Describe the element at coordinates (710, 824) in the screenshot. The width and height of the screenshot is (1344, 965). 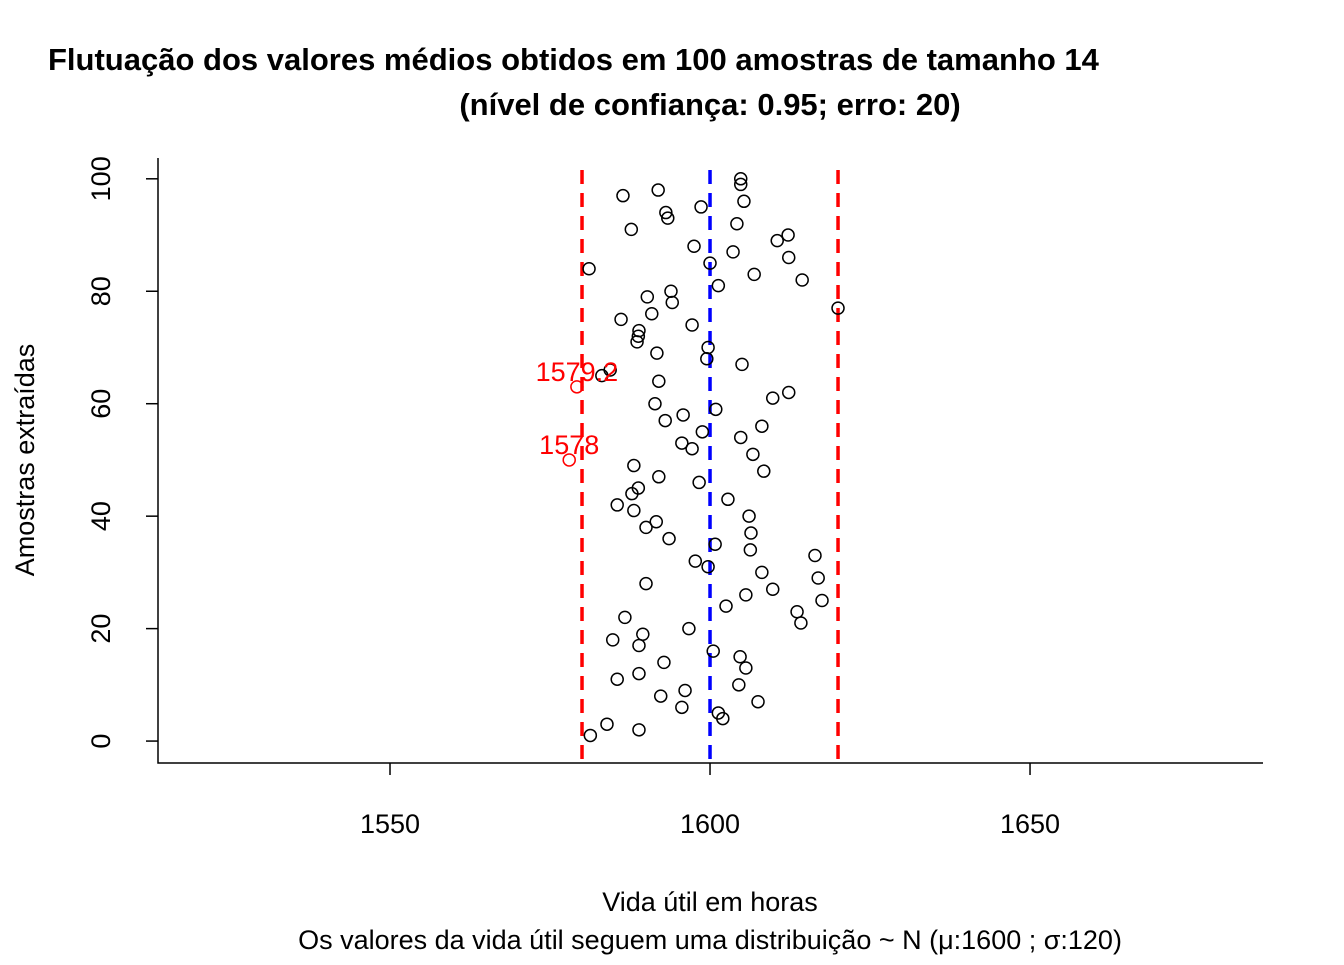
I see `x-tick-label: 1600` at that location.